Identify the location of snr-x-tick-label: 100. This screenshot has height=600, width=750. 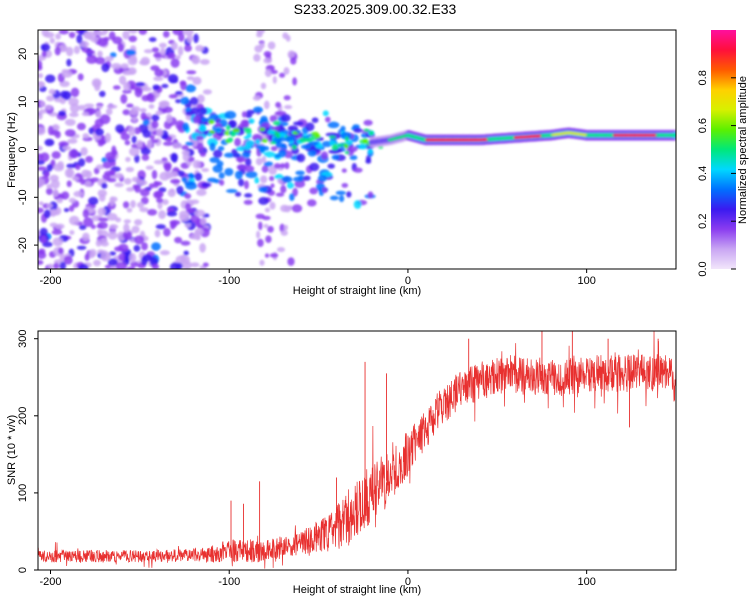
(586, 582).